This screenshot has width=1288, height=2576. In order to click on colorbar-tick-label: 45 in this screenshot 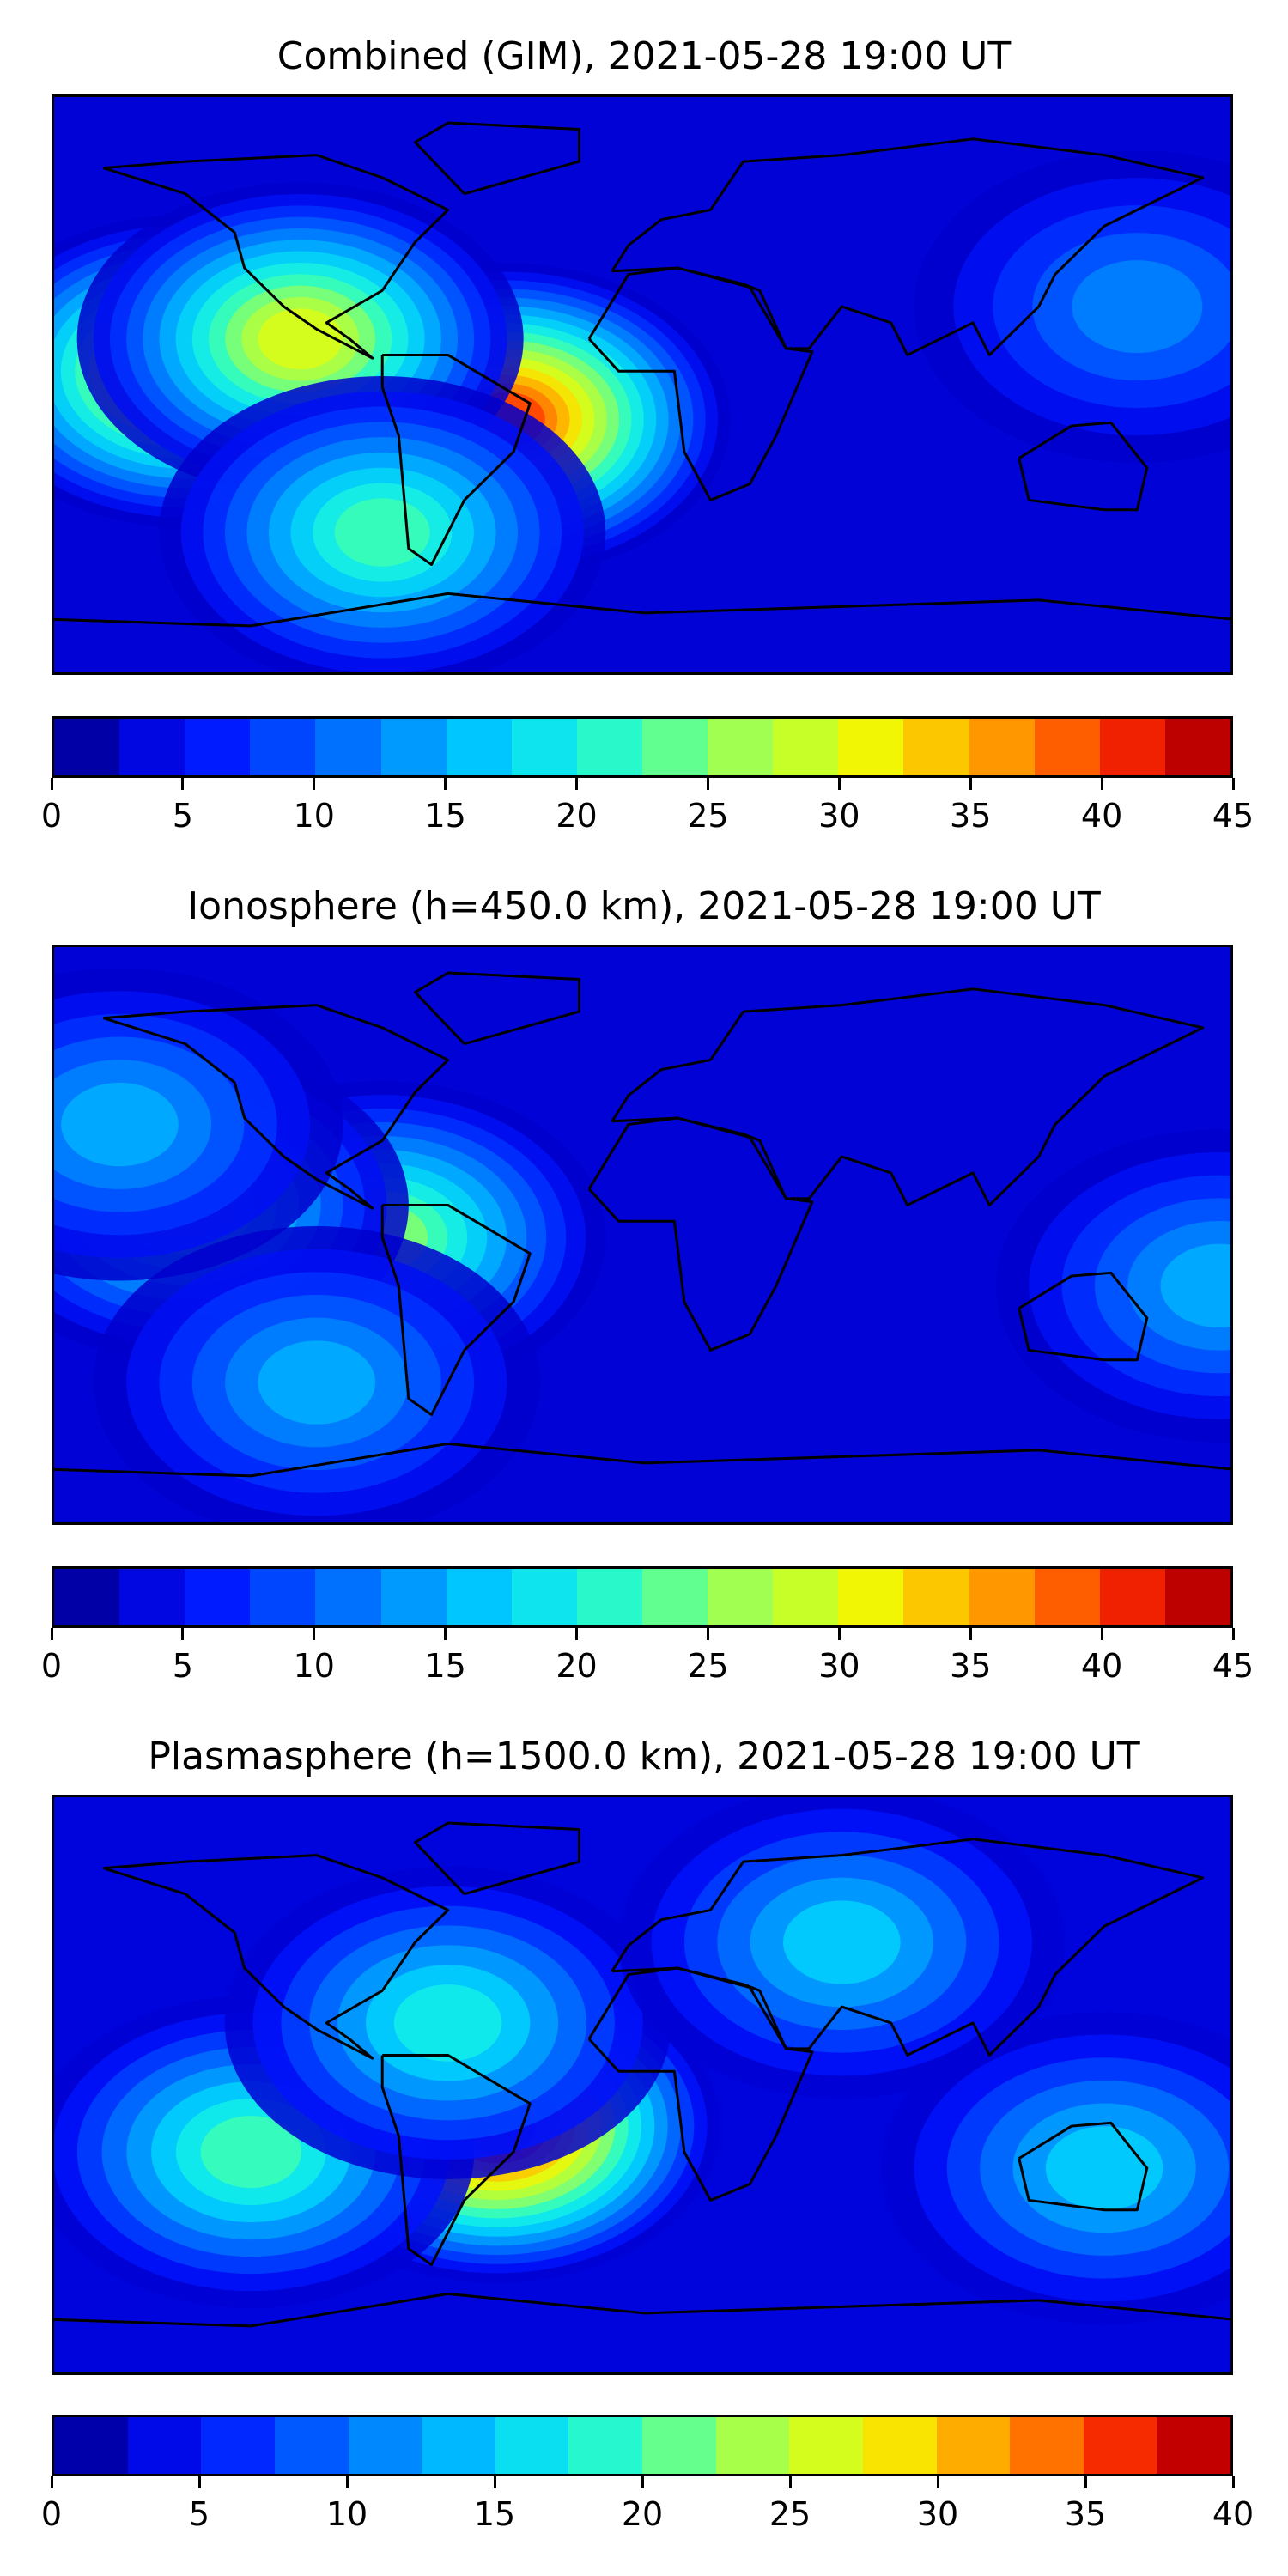, I will do `click(1233, 816)`.